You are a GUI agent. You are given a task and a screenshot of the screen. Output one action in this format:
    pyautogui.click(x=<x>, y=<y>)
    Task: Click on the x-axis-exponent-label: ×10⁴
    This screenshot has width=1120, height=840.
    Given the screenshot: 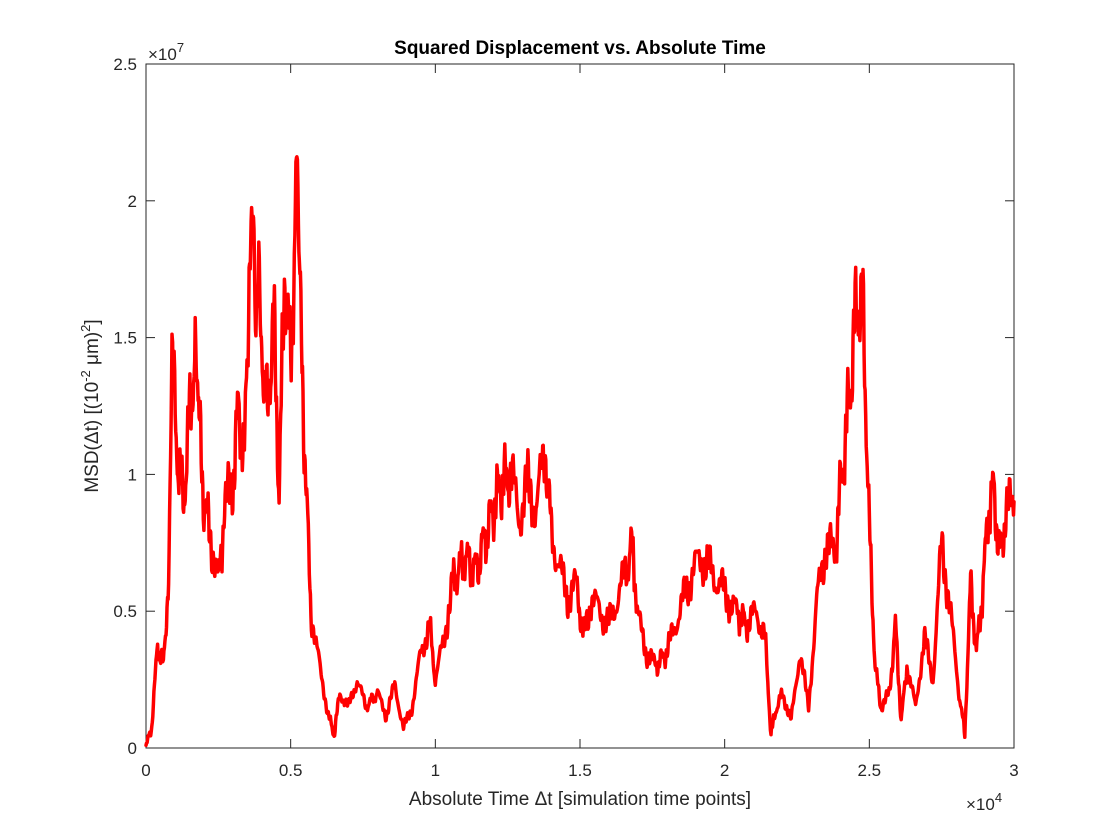 What is the action you would take?
    pyautogui.click(x=984, y=802)
    